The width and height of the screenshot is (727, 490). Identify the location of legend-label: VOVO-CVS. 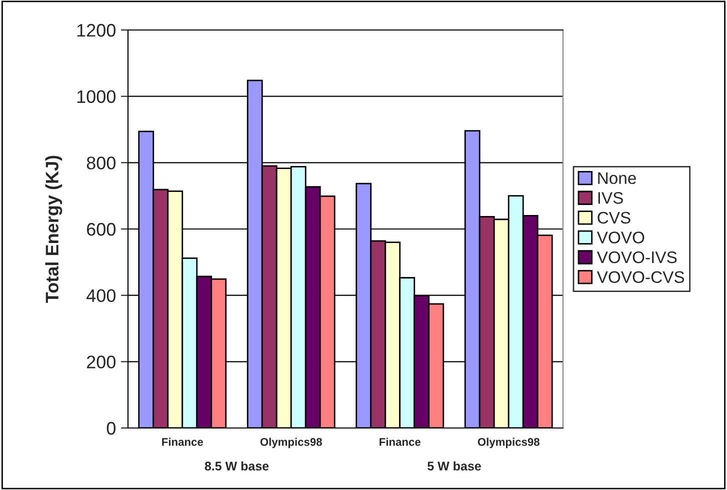
(640, 277).